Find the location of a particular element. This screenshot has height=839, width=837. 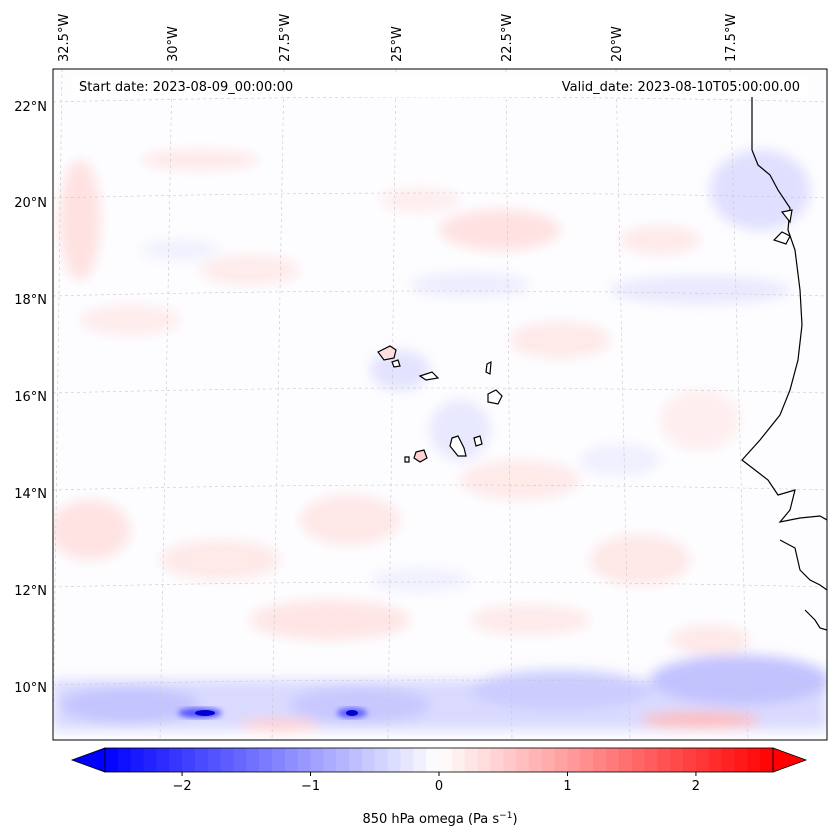

colorbar-tick-label: 2 is located at coordinates (696, 786).